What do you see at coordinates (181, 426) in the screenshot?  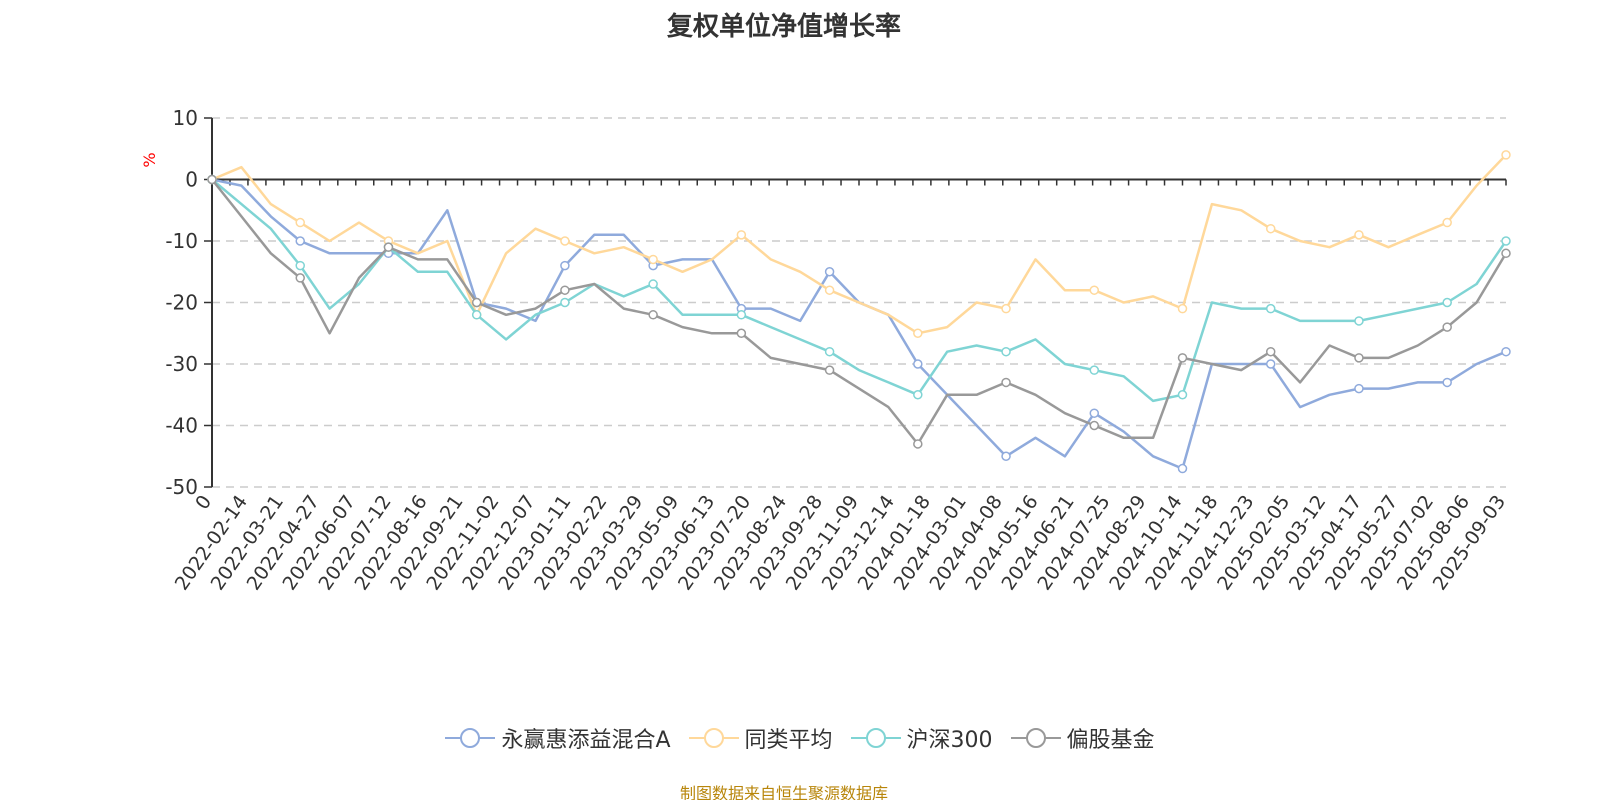 I see `y-tick-label: -40` at bounding box center [181, 426].